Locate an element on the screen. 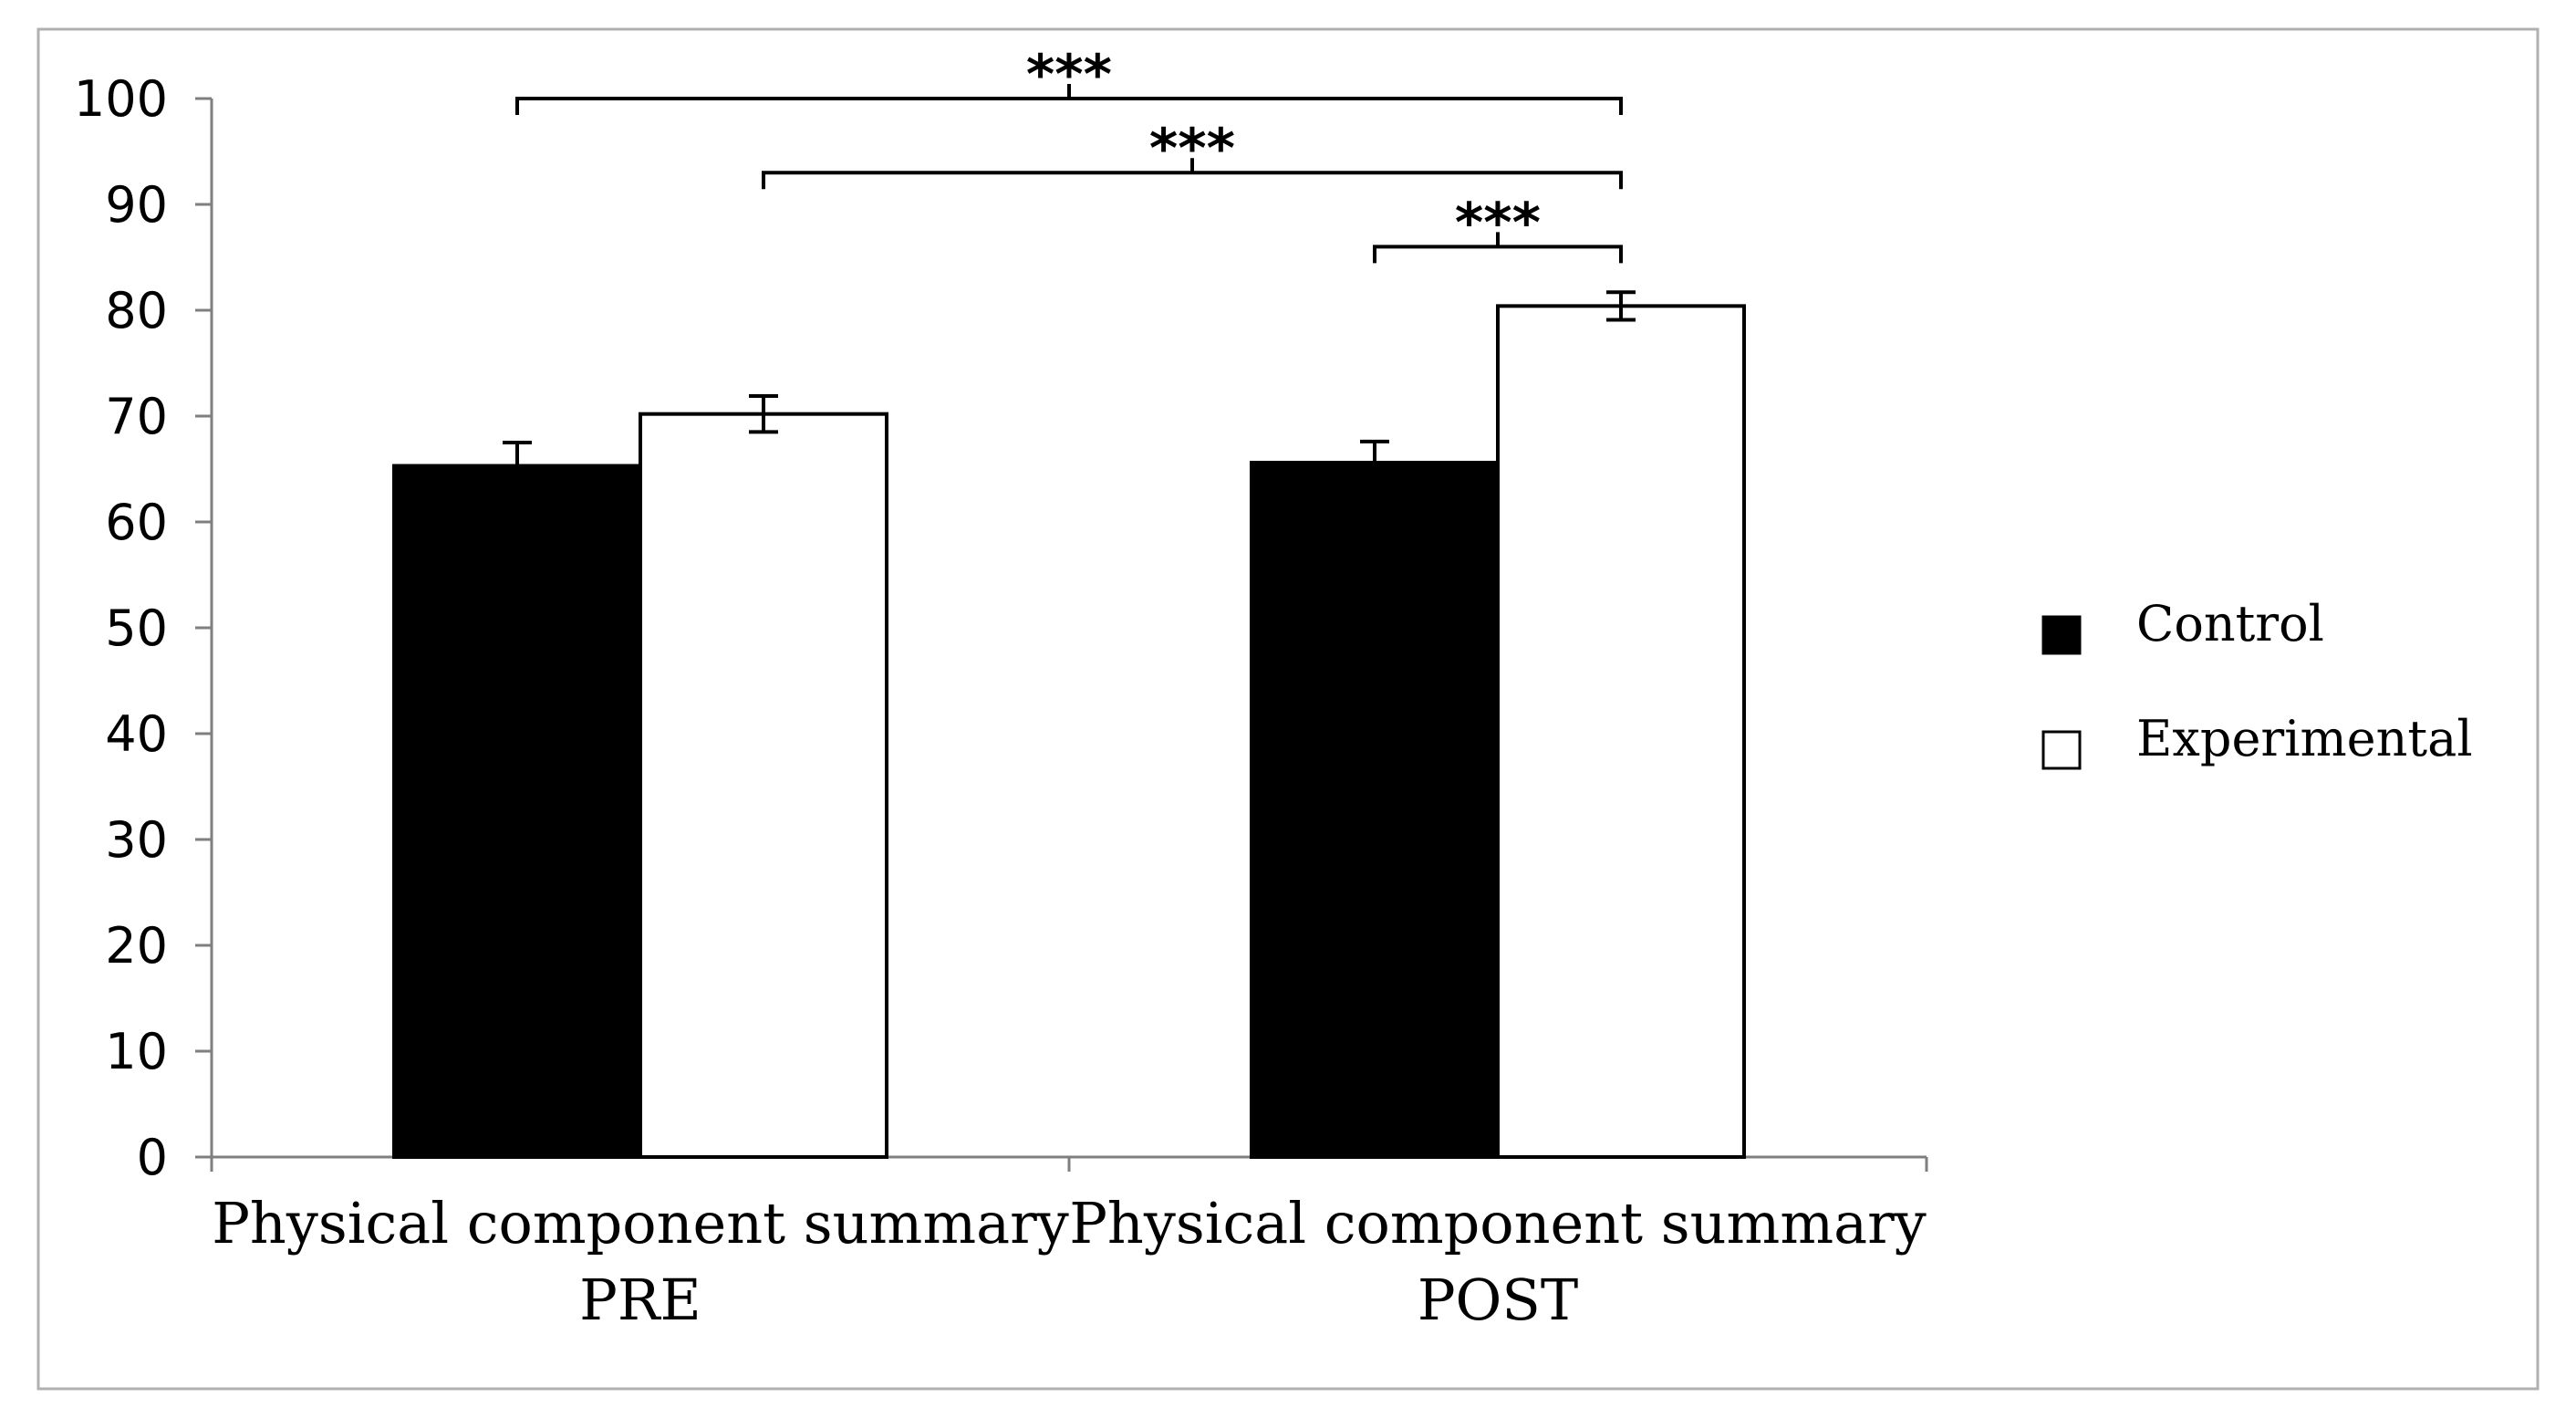  y-tick-label: 30 is located at coordinates (136, 840).